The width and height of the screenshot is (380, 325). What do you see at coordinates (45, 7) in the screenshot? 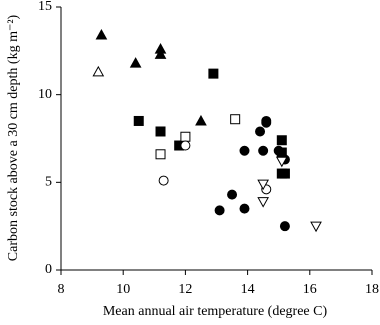
I see `y-tick-label: 15` at bounding box center [45, 7].